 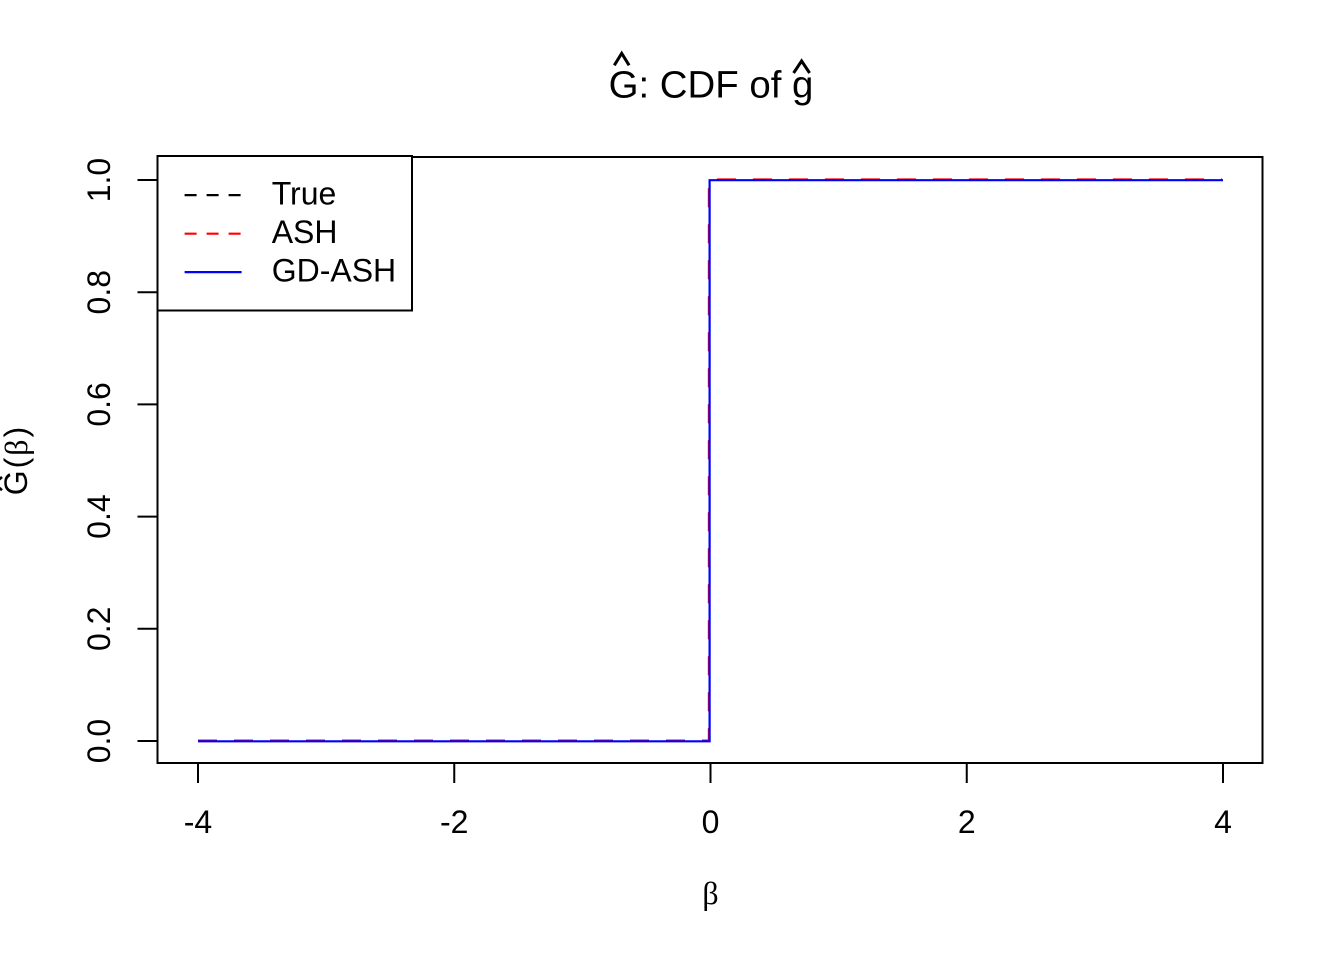 I want to click on svg-text: 0.6, so click(x=99, y=404).